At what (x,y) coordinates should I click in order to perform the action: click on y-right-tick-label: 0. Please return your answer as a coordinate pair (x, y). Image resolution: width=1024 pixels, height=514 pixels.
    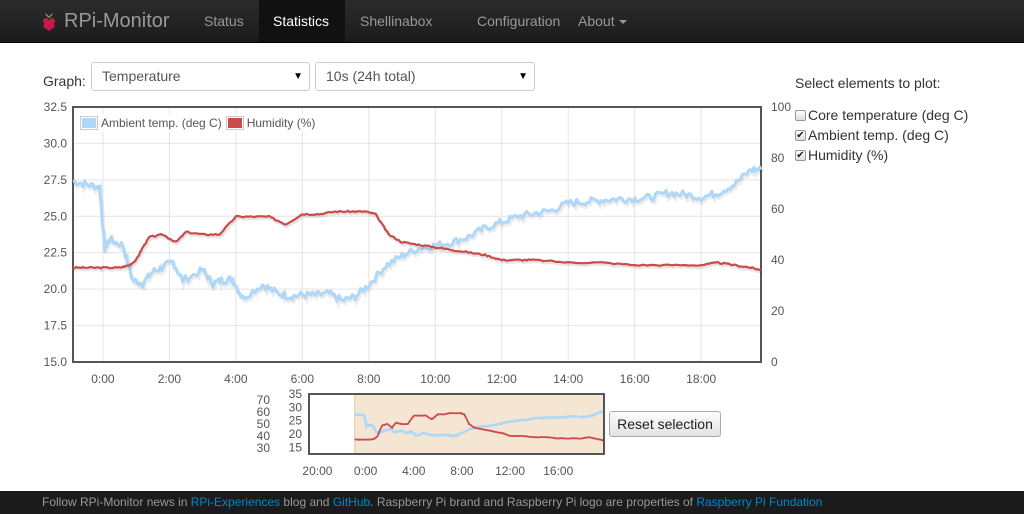
    Looking at the image, I should click on (774, 362).